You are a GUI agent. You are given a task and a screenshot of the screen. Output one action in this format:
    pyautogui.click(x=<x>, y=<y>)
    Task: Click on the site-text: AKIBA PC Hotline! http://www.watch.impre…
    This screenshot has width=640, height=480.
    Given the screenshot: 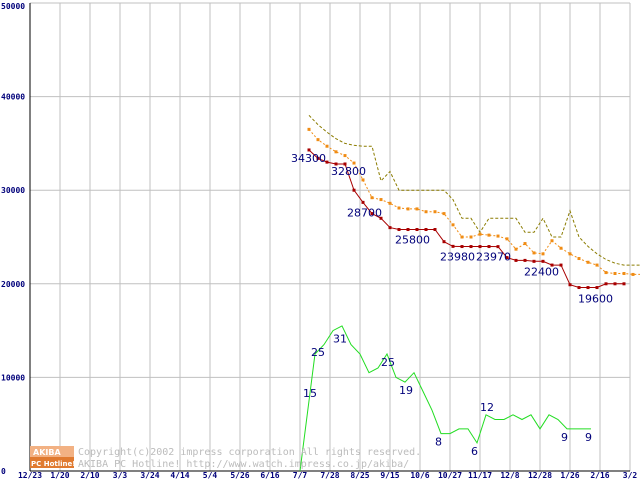 What is the action you would take?
    pyautogui.click(x=243, y=464)
    